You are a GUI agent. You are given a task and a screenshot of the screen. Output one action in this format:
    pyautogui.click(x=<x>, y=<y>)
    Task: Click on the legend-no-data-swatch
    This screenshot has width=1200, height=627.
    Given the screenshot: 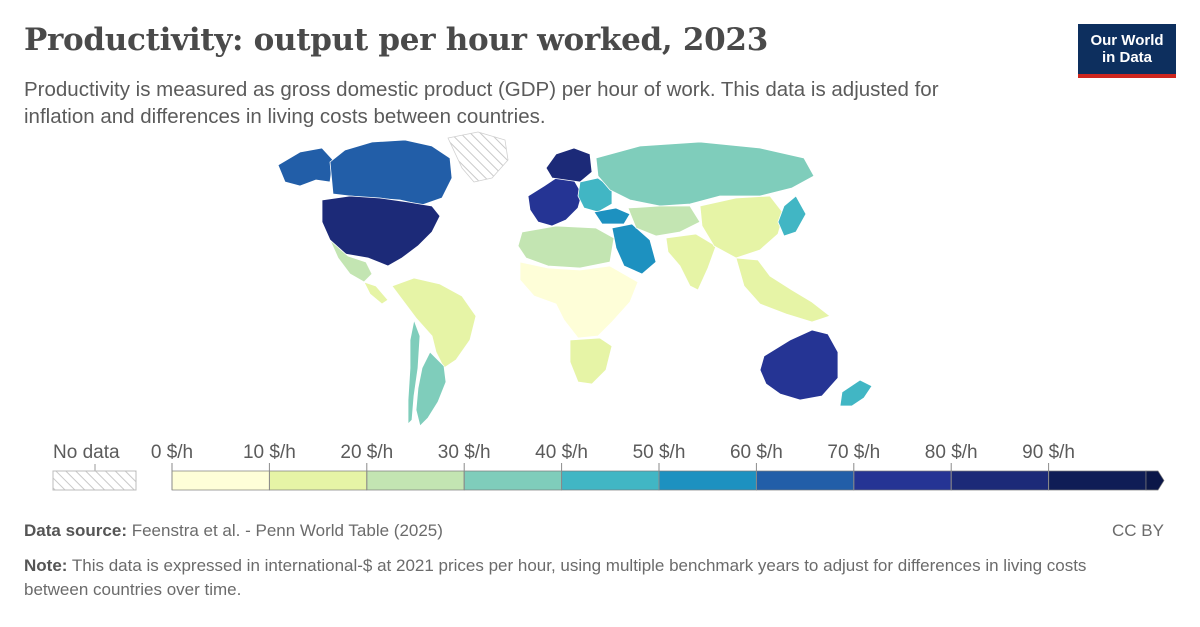 What is the action you would take?
    pyautogui.click(x=94, y=480)
    